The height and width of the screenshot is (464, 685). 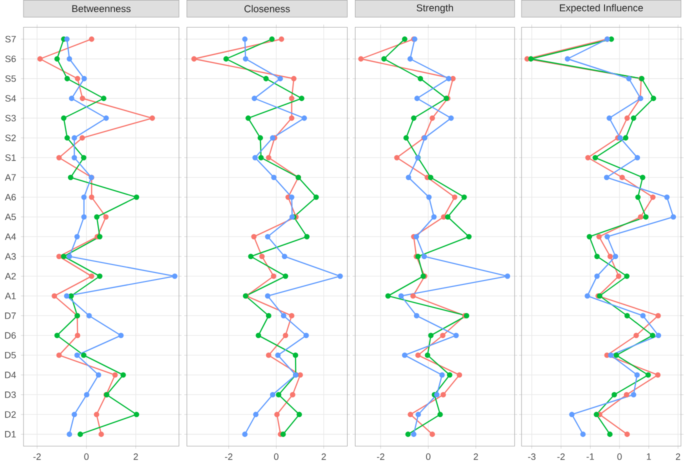 What do you see at coordinates (10, 197) in the screenshot?
I see `y-tick-label: A6` at bounding box center [10, 197].